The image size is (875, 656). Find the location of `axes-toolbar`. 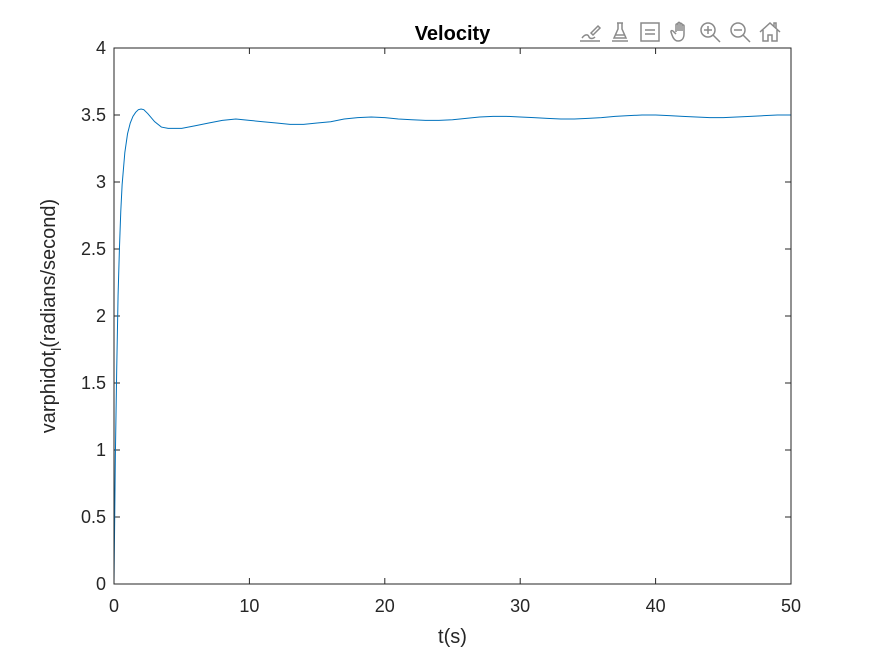

axes-toolbar is located at coordinates (680, 32).